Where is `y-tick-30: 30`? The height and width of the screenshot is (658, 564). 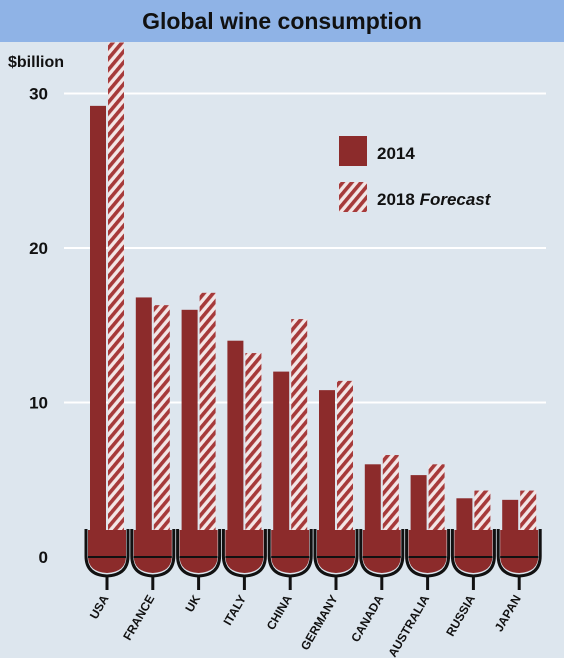 y-tick-30: 30 is located at coordinates (38, 94).